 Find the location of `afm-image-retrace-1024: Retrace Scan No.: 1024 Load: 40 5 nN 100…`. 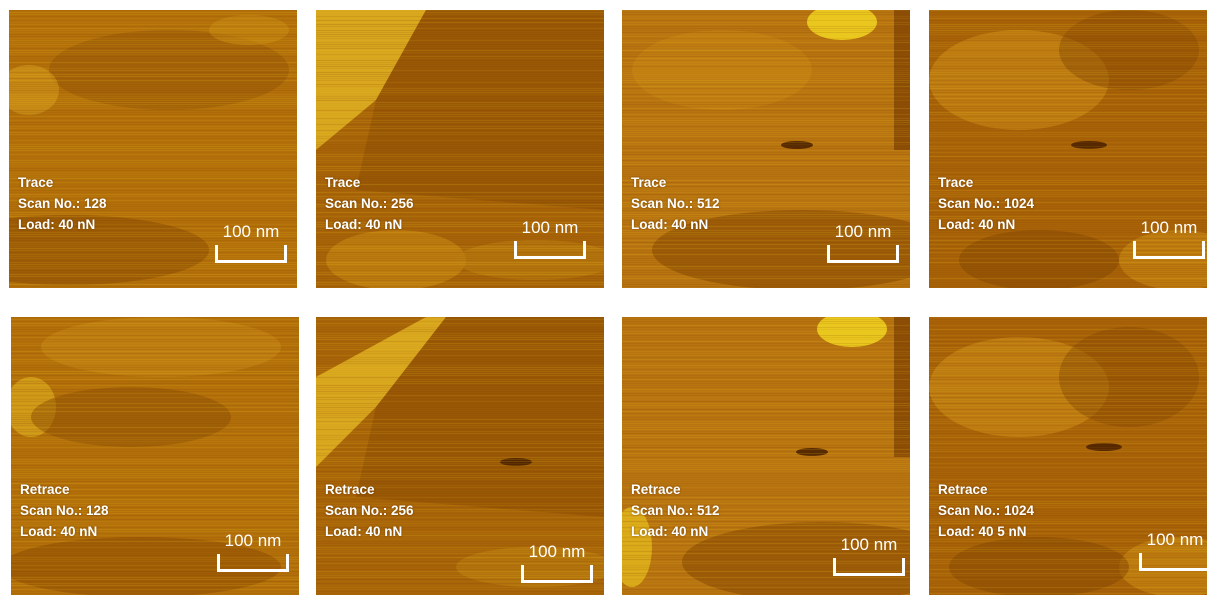

afm-image-retrace-1024: Retrace Scan No.: 1024 Load: 40 5 nN 100… is located at coordinates (1068, 456).